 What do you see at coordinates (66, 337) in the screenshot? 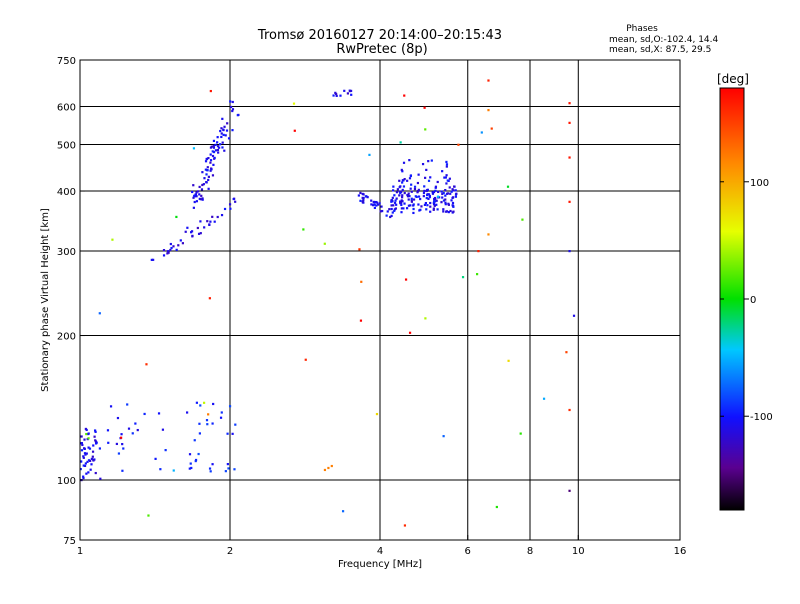
I see `y-tick-label: 200` at bounding box center [66, 337].